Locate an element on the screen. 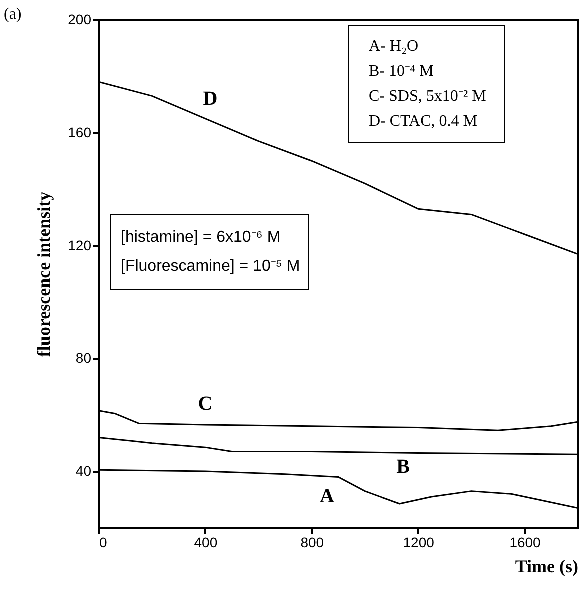 The width and height of the screenshot is (580, 593). annotation: C- SDS, 5x10⁻² M is located at coordinates (427, 97).